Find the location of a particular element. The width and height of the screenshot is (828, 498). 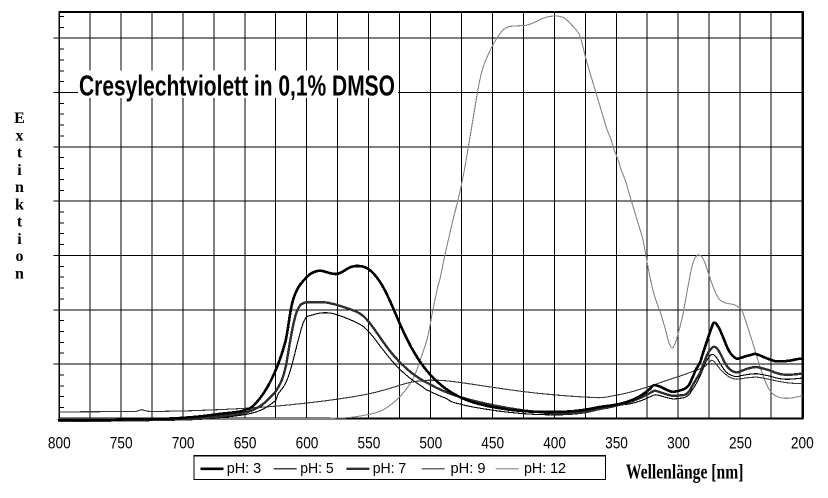

svg-text: 650 is located at coordinates (245, 443).